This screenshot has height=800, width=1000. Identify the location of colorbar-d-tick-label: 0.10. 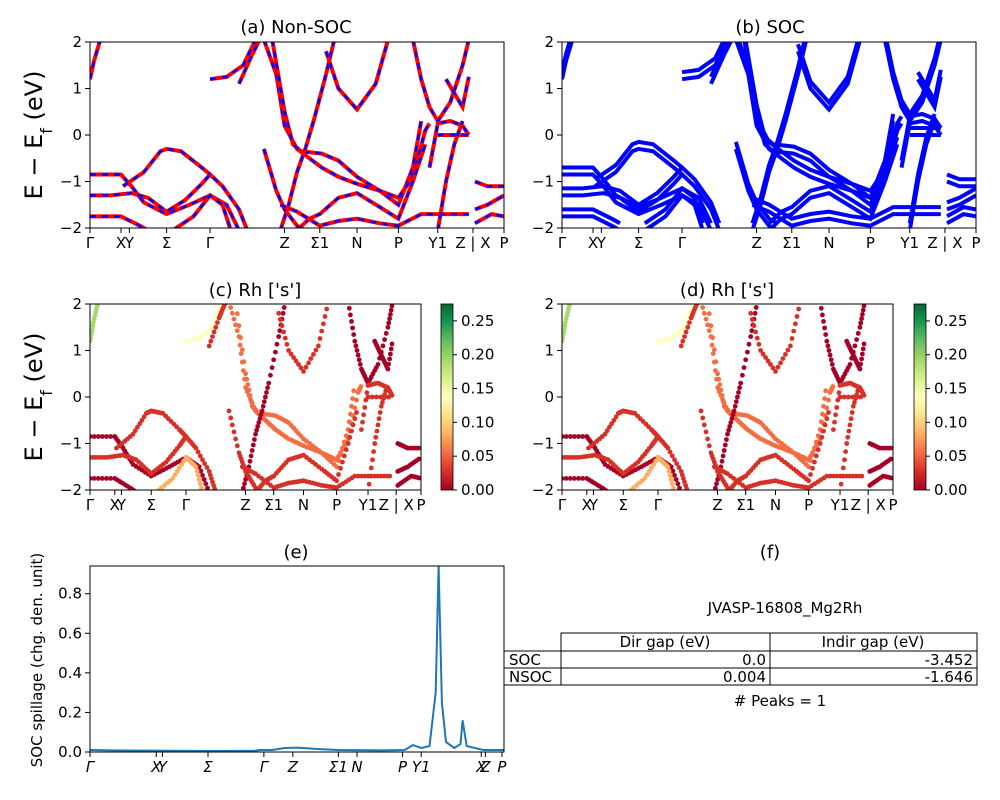
(950, 422).